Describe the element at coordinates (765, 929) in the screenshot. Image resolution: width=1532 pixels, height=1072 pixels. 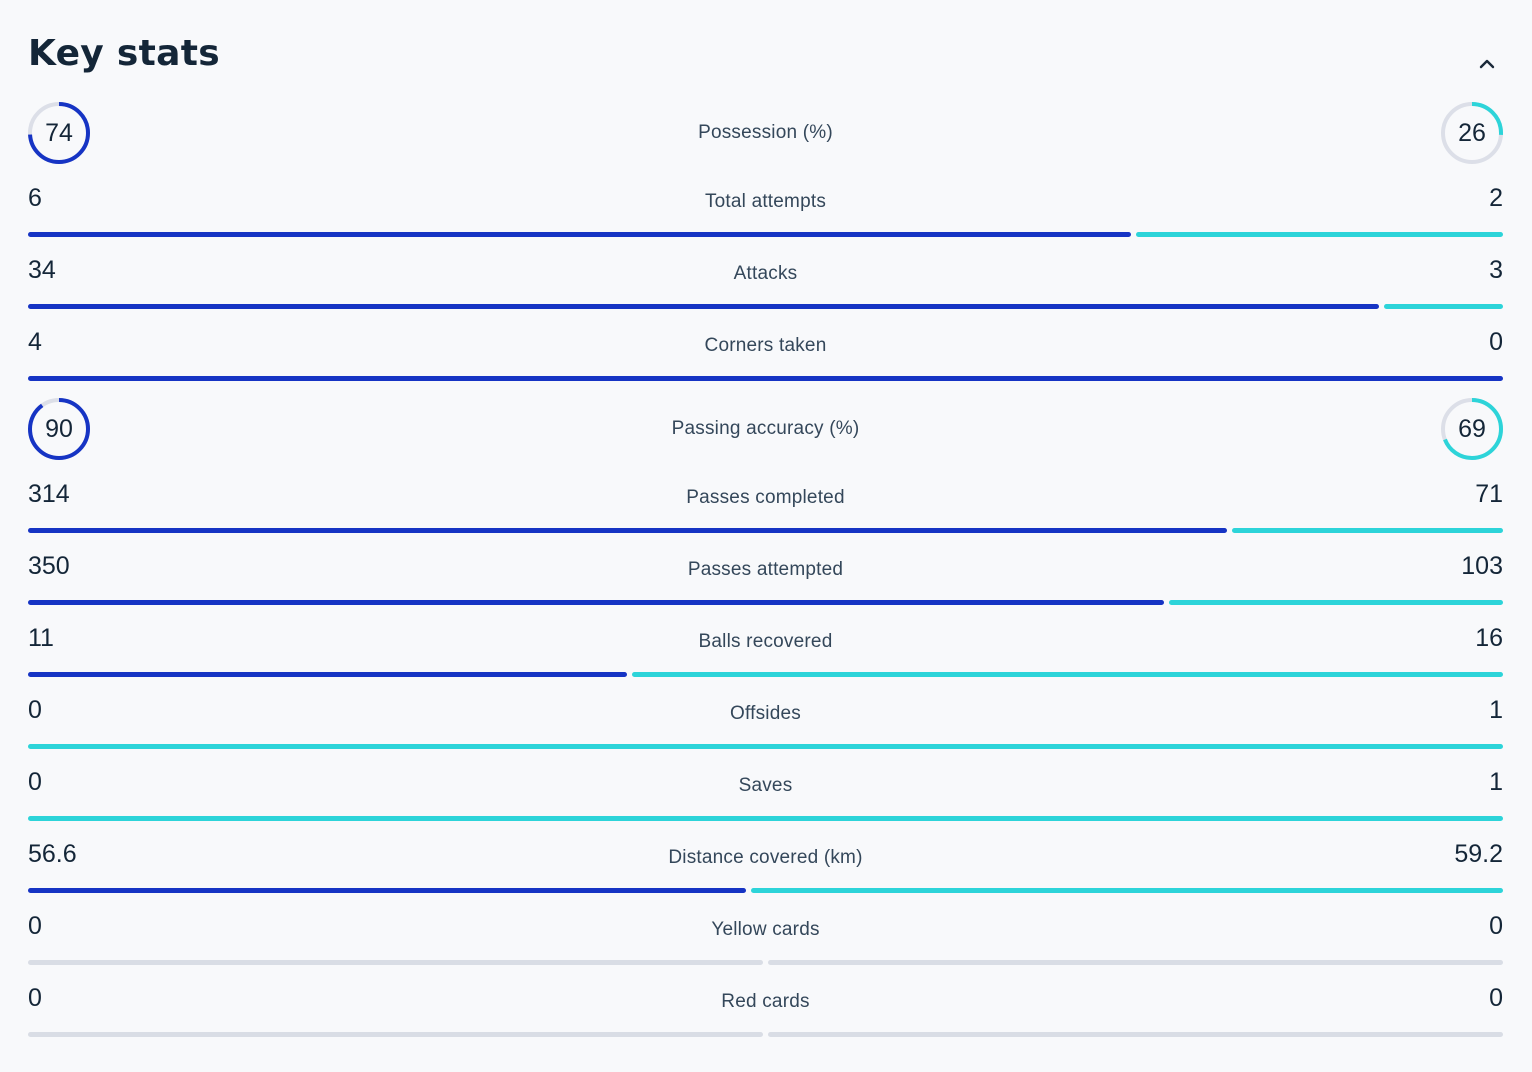
I see `stat-label: Yellow cards` at that location.